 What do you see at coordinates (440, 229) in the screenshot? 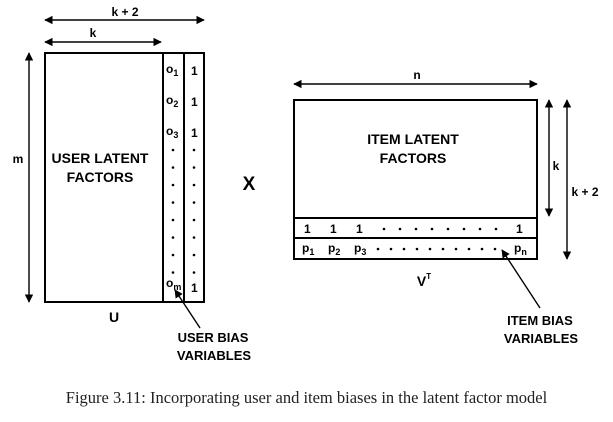
I see `item-ones-dots` at bounding box center [440, 229].